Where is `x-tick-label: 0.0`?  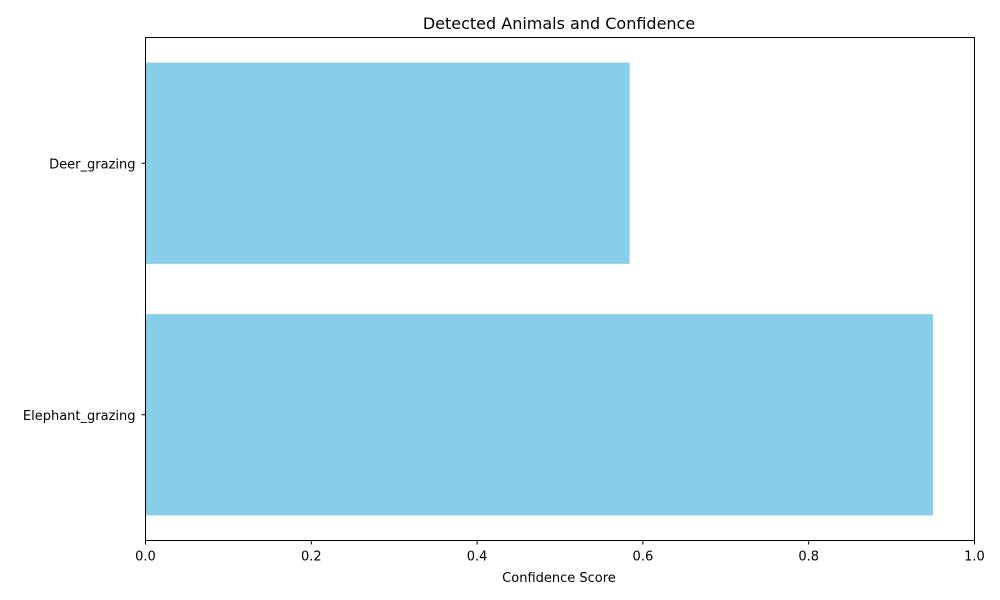 x-tick-label: 0.0 is located at coordinates (145, 557).